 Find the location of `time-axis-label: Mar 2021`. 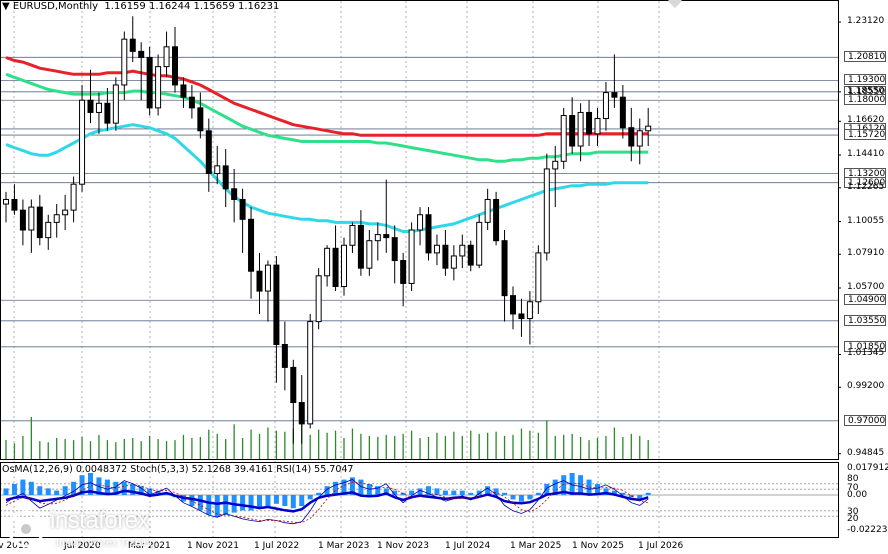

time-axis-label: Mar 2021 is located at coordinates (149, 546).